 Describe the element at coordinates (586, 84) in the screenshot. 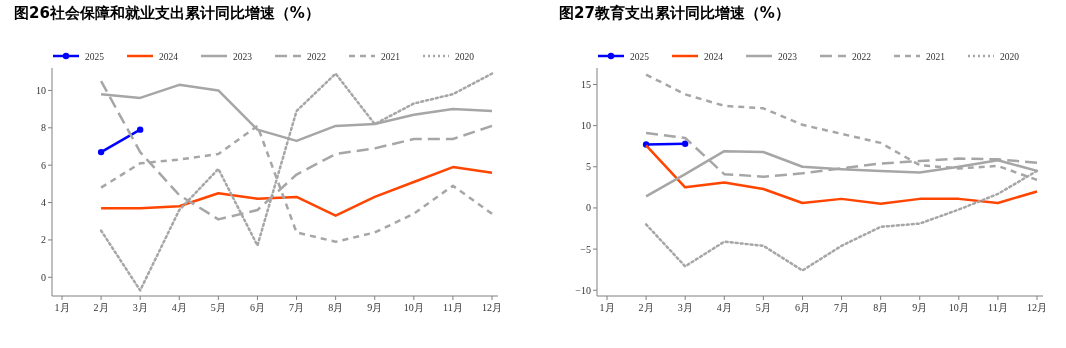

I see `y-tick-label: 15` at that location.